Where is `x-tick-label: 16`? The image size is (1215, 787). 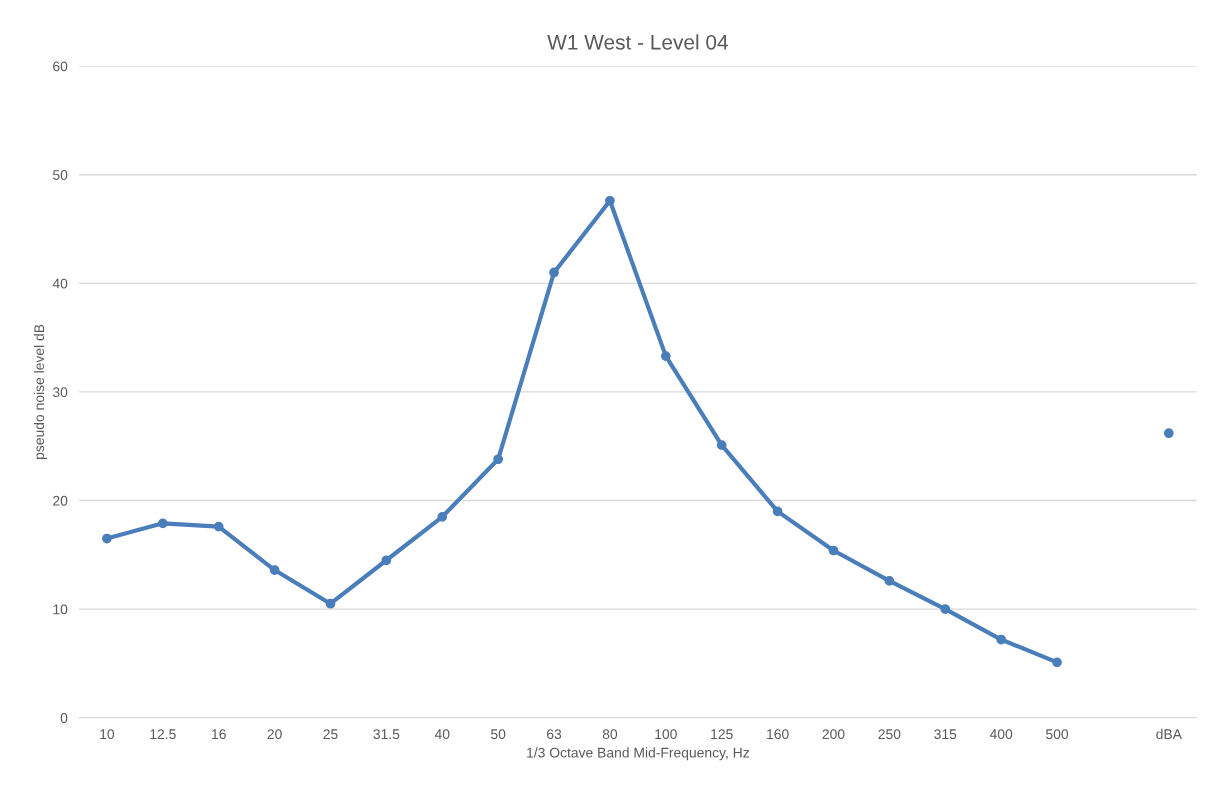
x-tick-label: 16 is located at coordinates (219, 734).